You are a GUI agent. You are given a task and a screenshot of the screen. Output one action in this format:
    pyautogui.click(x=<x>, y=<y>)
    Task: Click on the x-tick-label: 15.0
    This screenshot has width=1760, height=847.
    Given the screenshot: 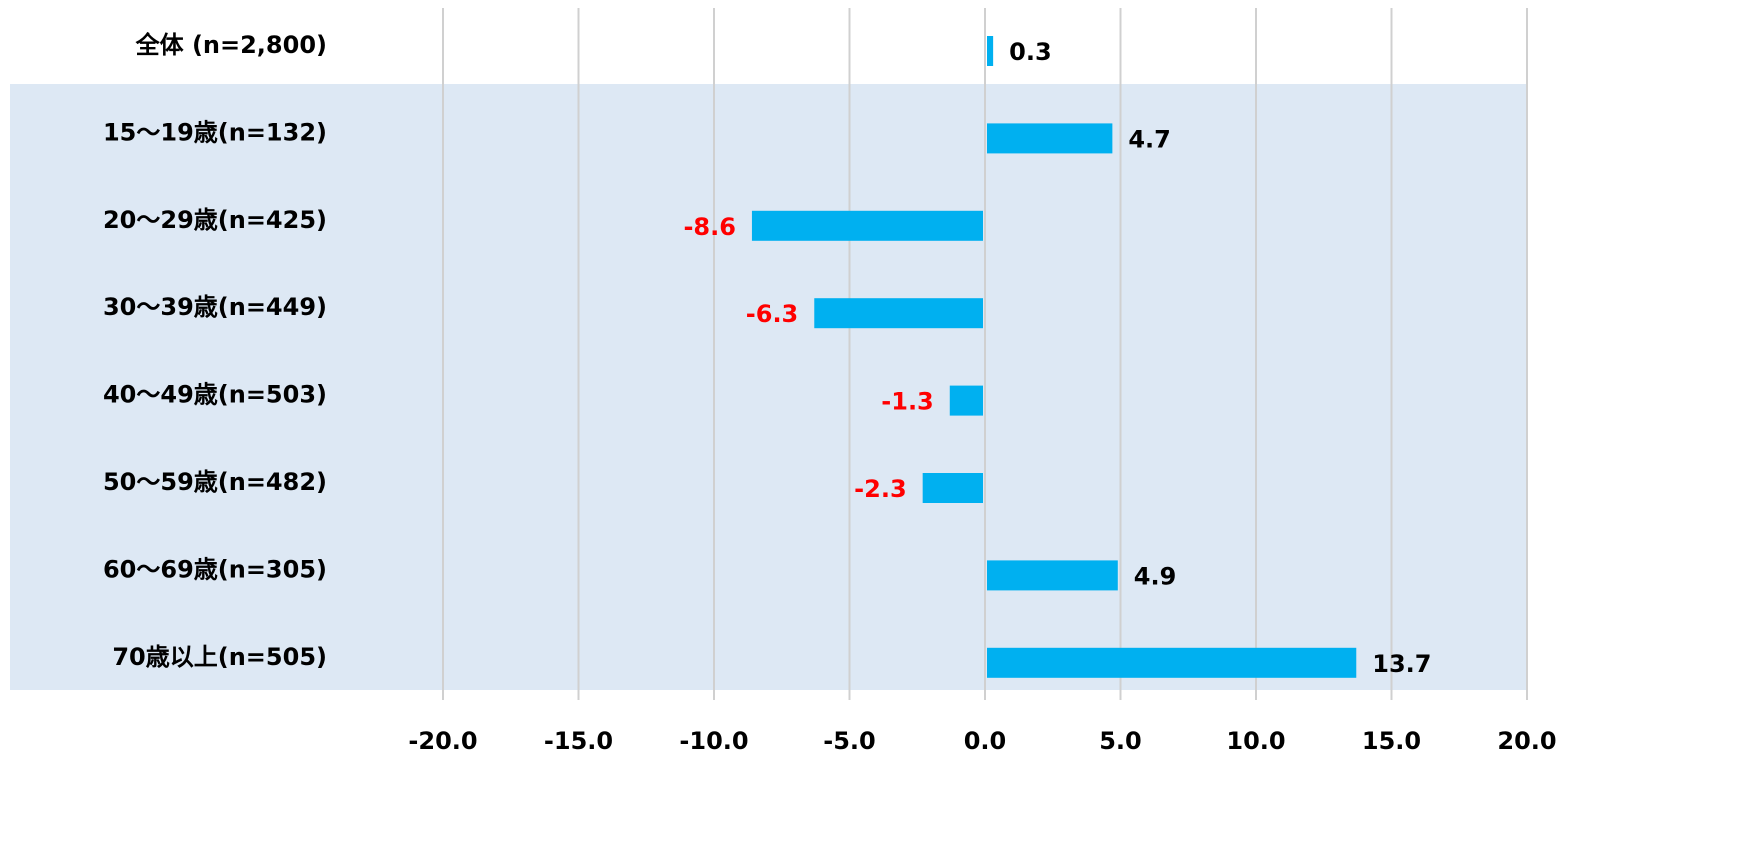 What is the action you would take?
    pyautogui.click(x=1391, y=741)
    